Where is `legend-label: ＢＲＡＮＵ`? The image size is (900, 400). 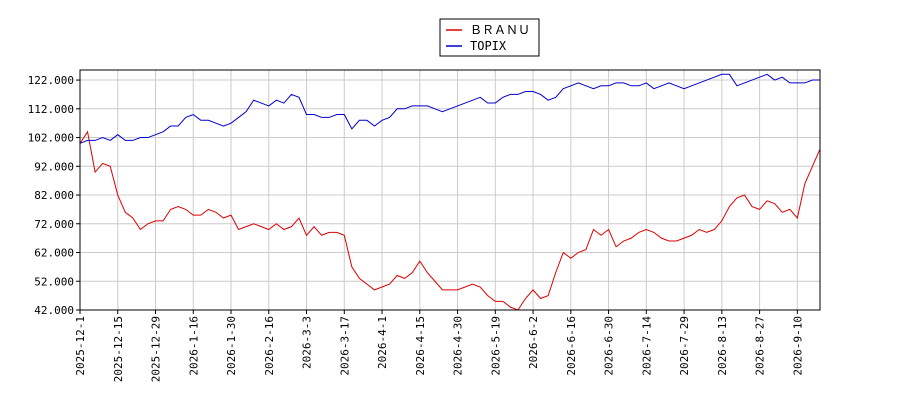 legend-label: ＢＲＡＮＵ is located at coordinates (500, 30).